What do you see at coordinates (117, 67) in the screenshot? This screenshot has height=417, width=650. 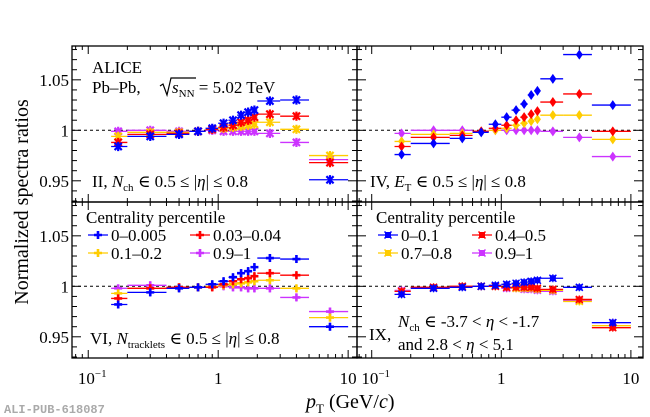 I see `experiment-label: ALICE` at bounding box center [117, 67].